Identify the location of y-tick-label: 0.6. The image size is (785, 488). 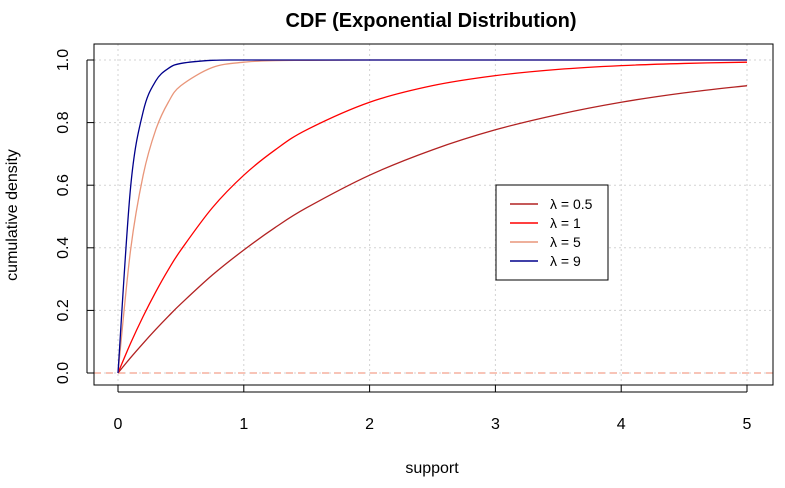
(63, 185).